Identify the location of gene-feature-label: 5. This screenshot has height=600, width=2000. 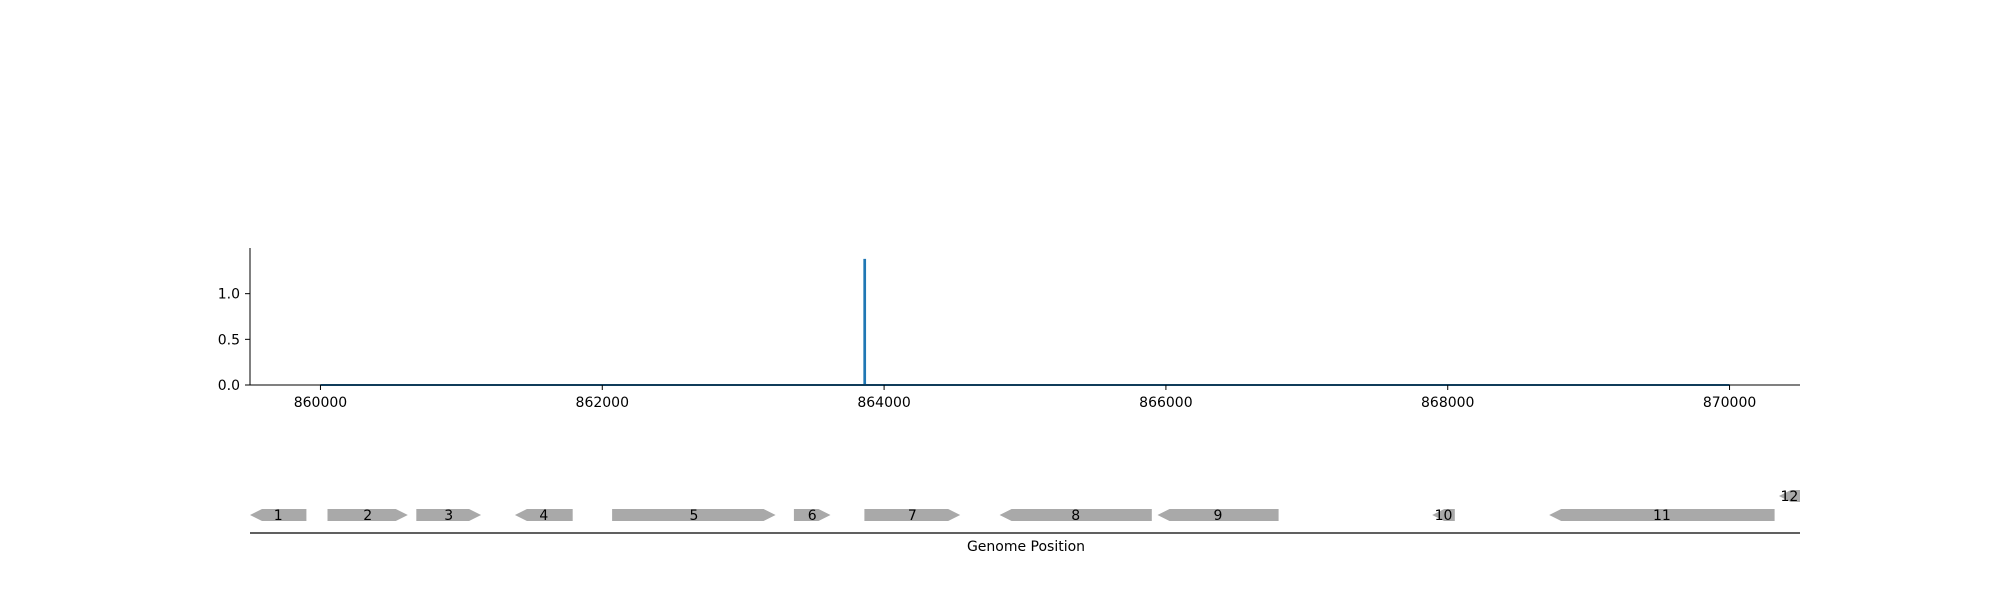
(693, 516).